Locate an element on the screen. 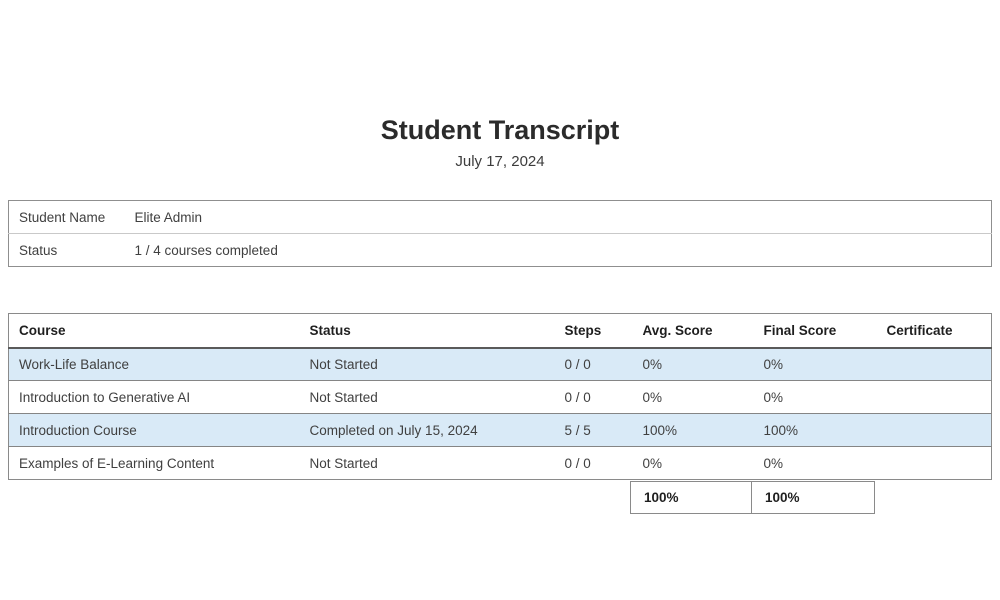 This screenshot has height=600, width=1000. course-name-cell: Work-Life Balance is located at coordinates (74, 364).